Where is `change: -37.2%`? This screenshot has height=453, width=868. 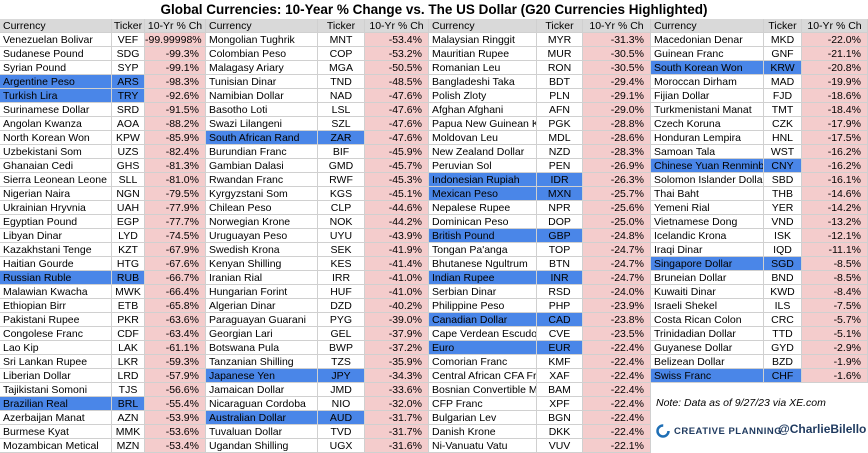
change: -37.2% is located at coordinates (397, 348).